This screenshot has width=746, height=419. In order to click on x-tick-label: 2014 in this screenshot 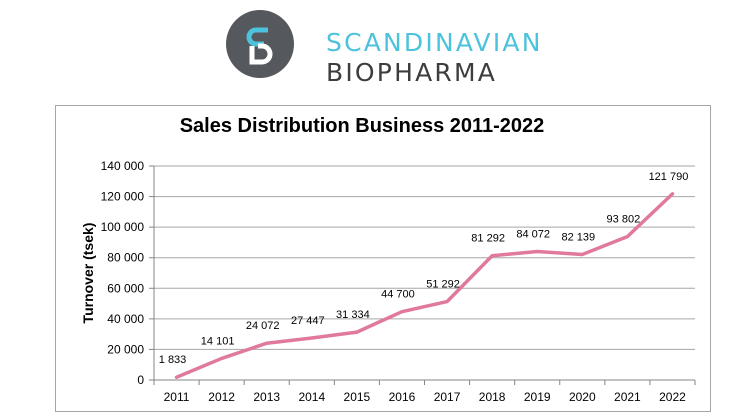, I will do `click(311, 397)`.